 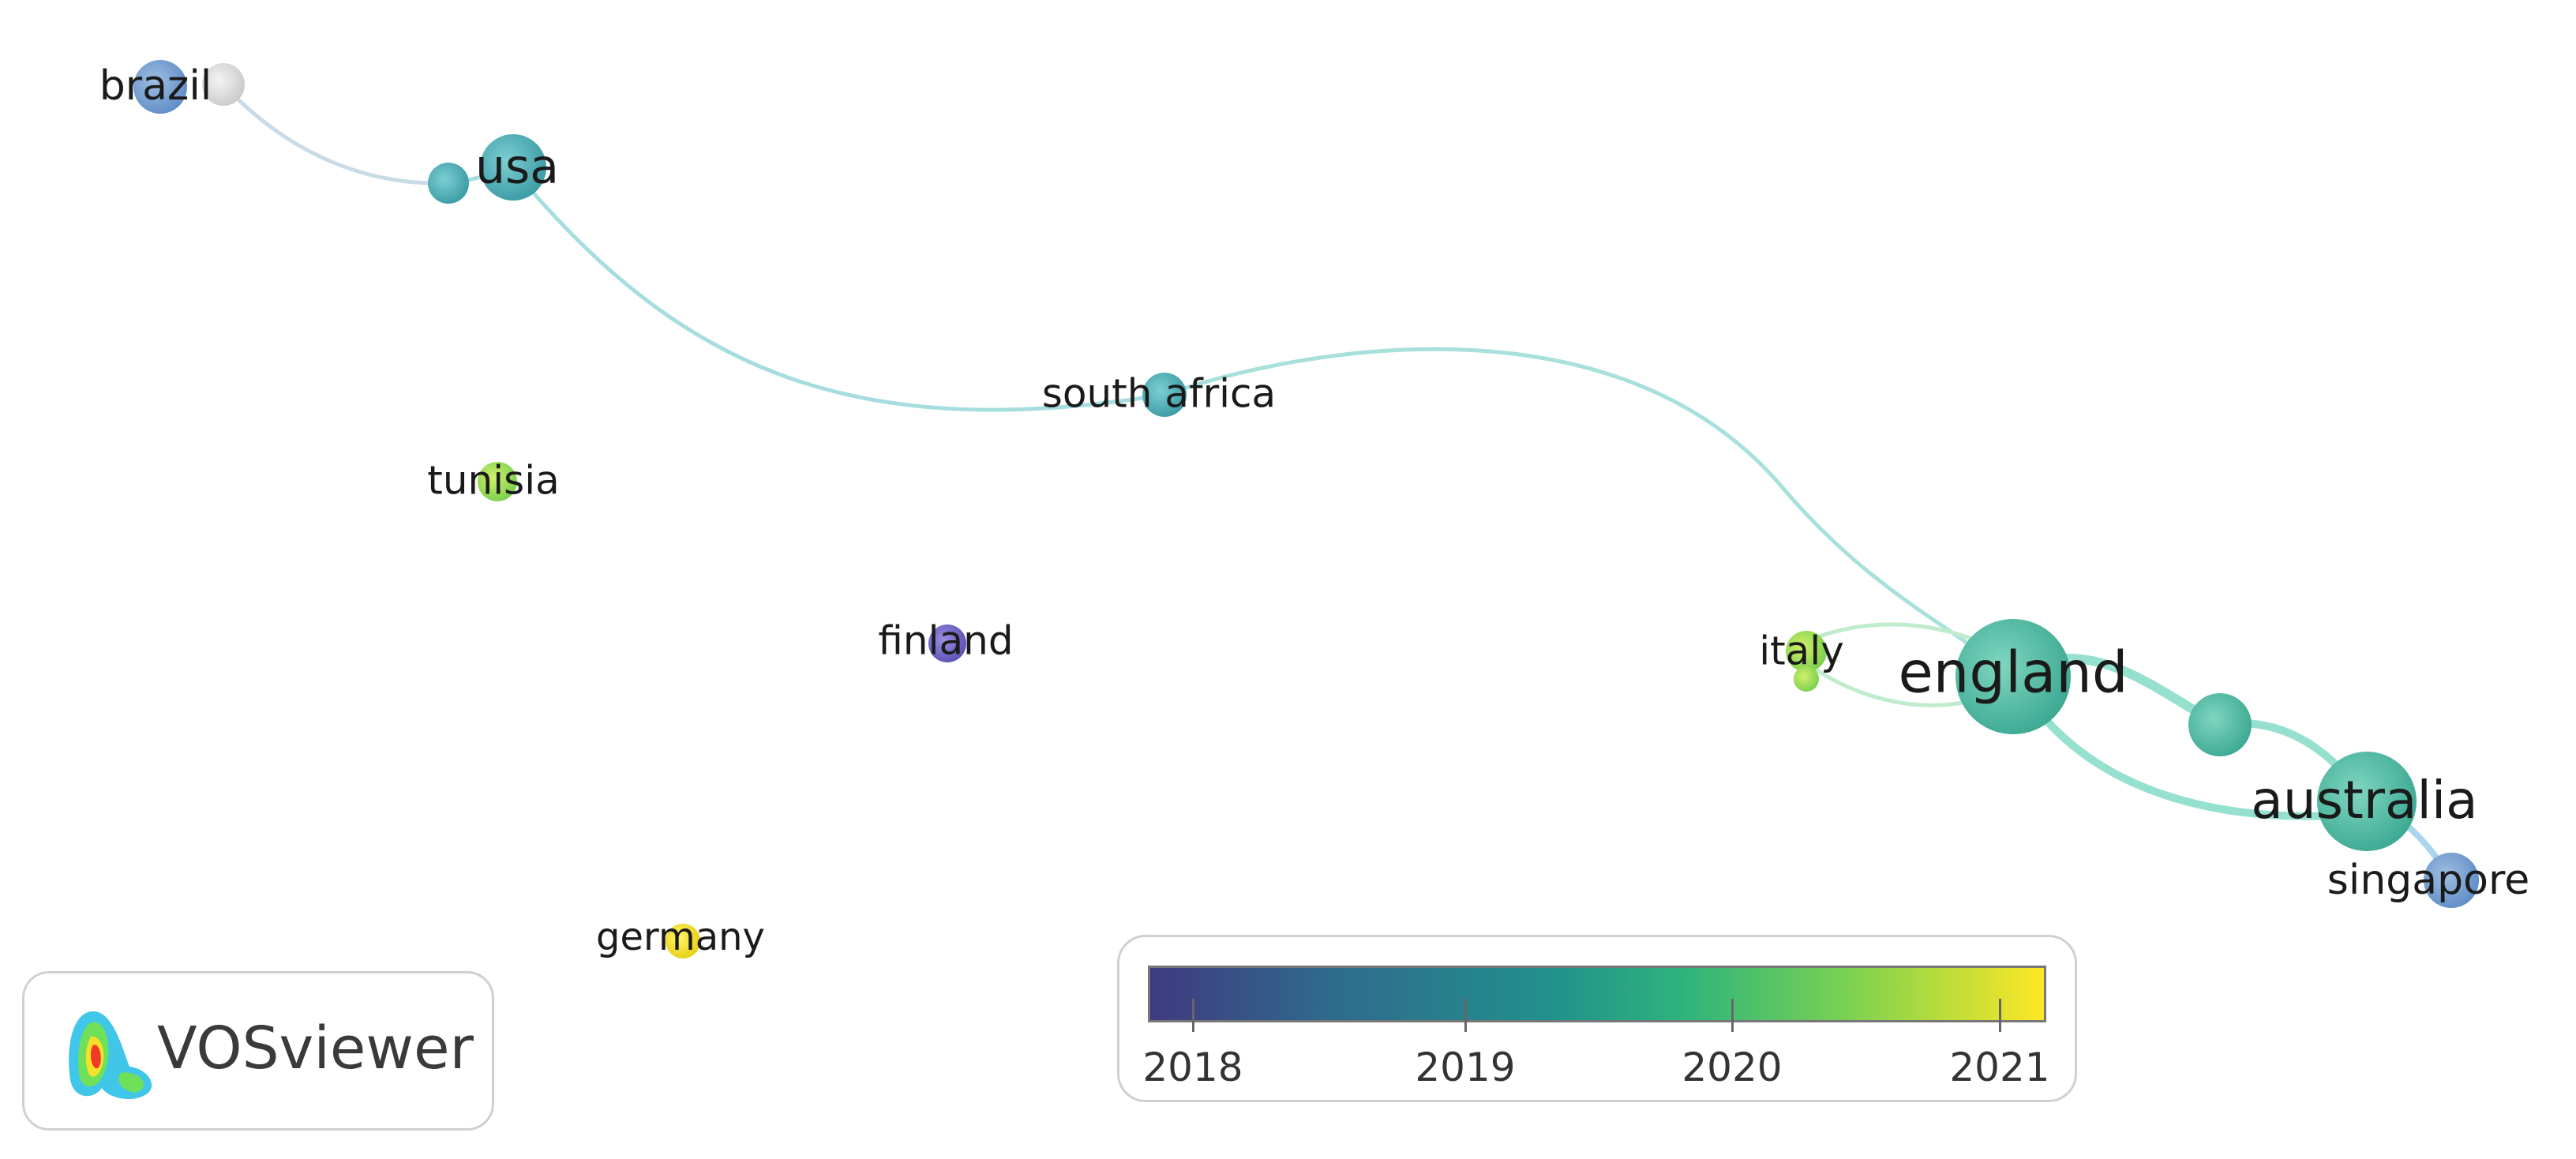 I want to click on node-tunisia, so click(x=497, y=481).